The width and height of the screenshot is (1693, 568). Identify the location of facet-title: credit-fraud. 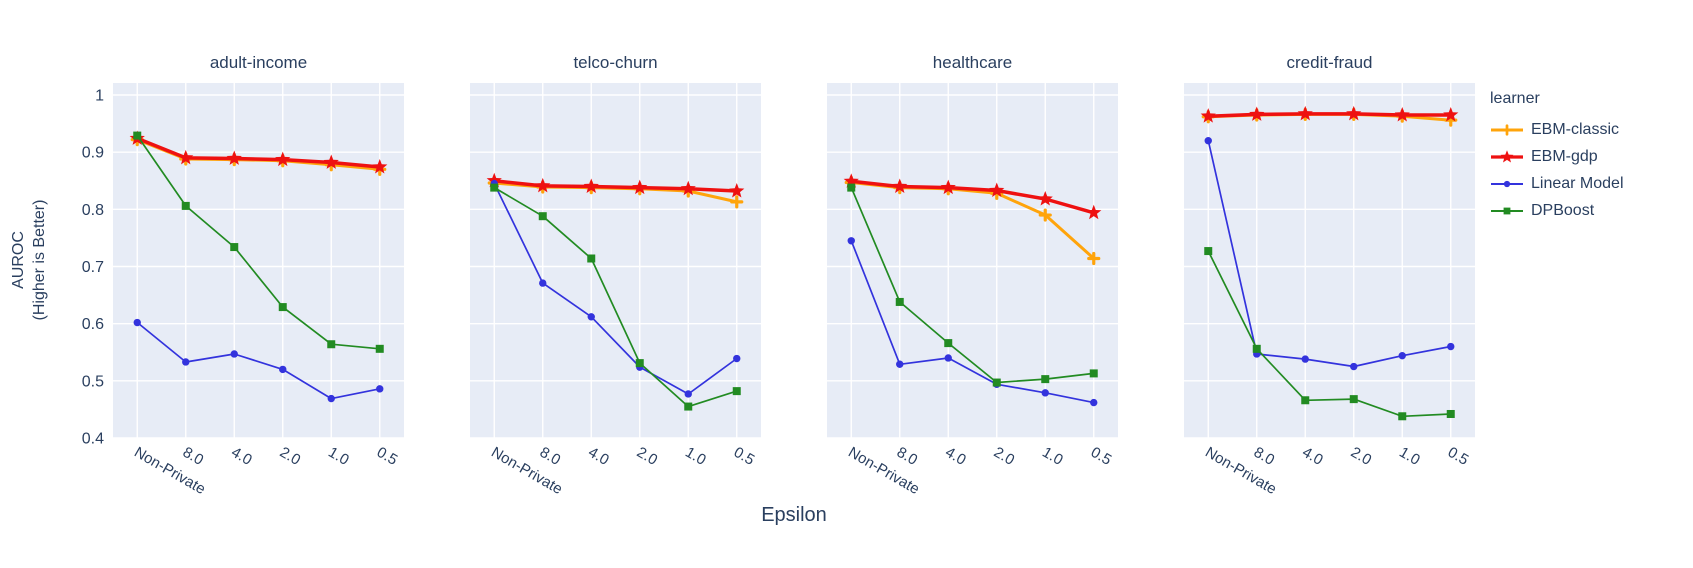
(1329, 62).